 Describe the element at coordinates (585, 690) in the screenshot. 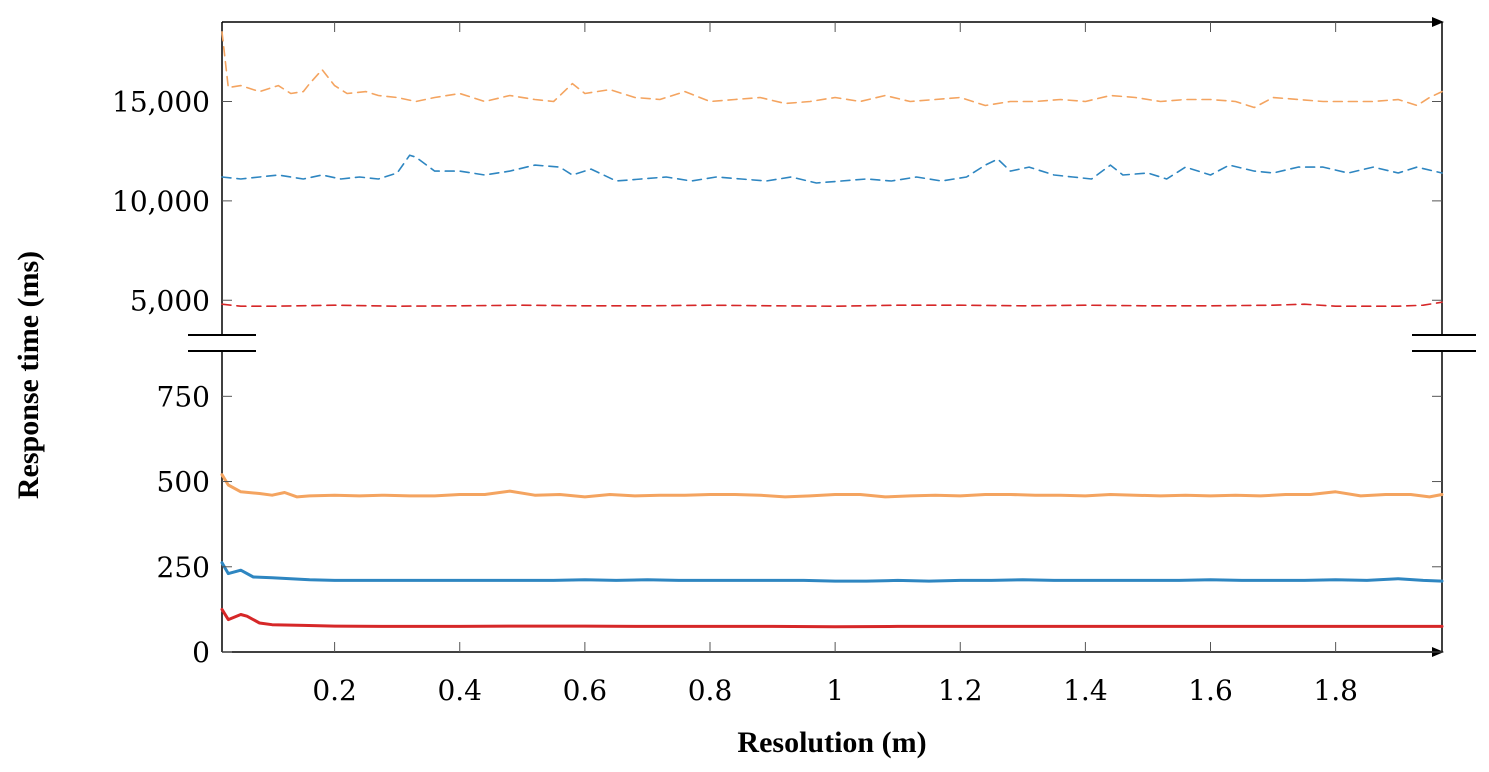

I see `x-tick-label: 0.6` at that location.